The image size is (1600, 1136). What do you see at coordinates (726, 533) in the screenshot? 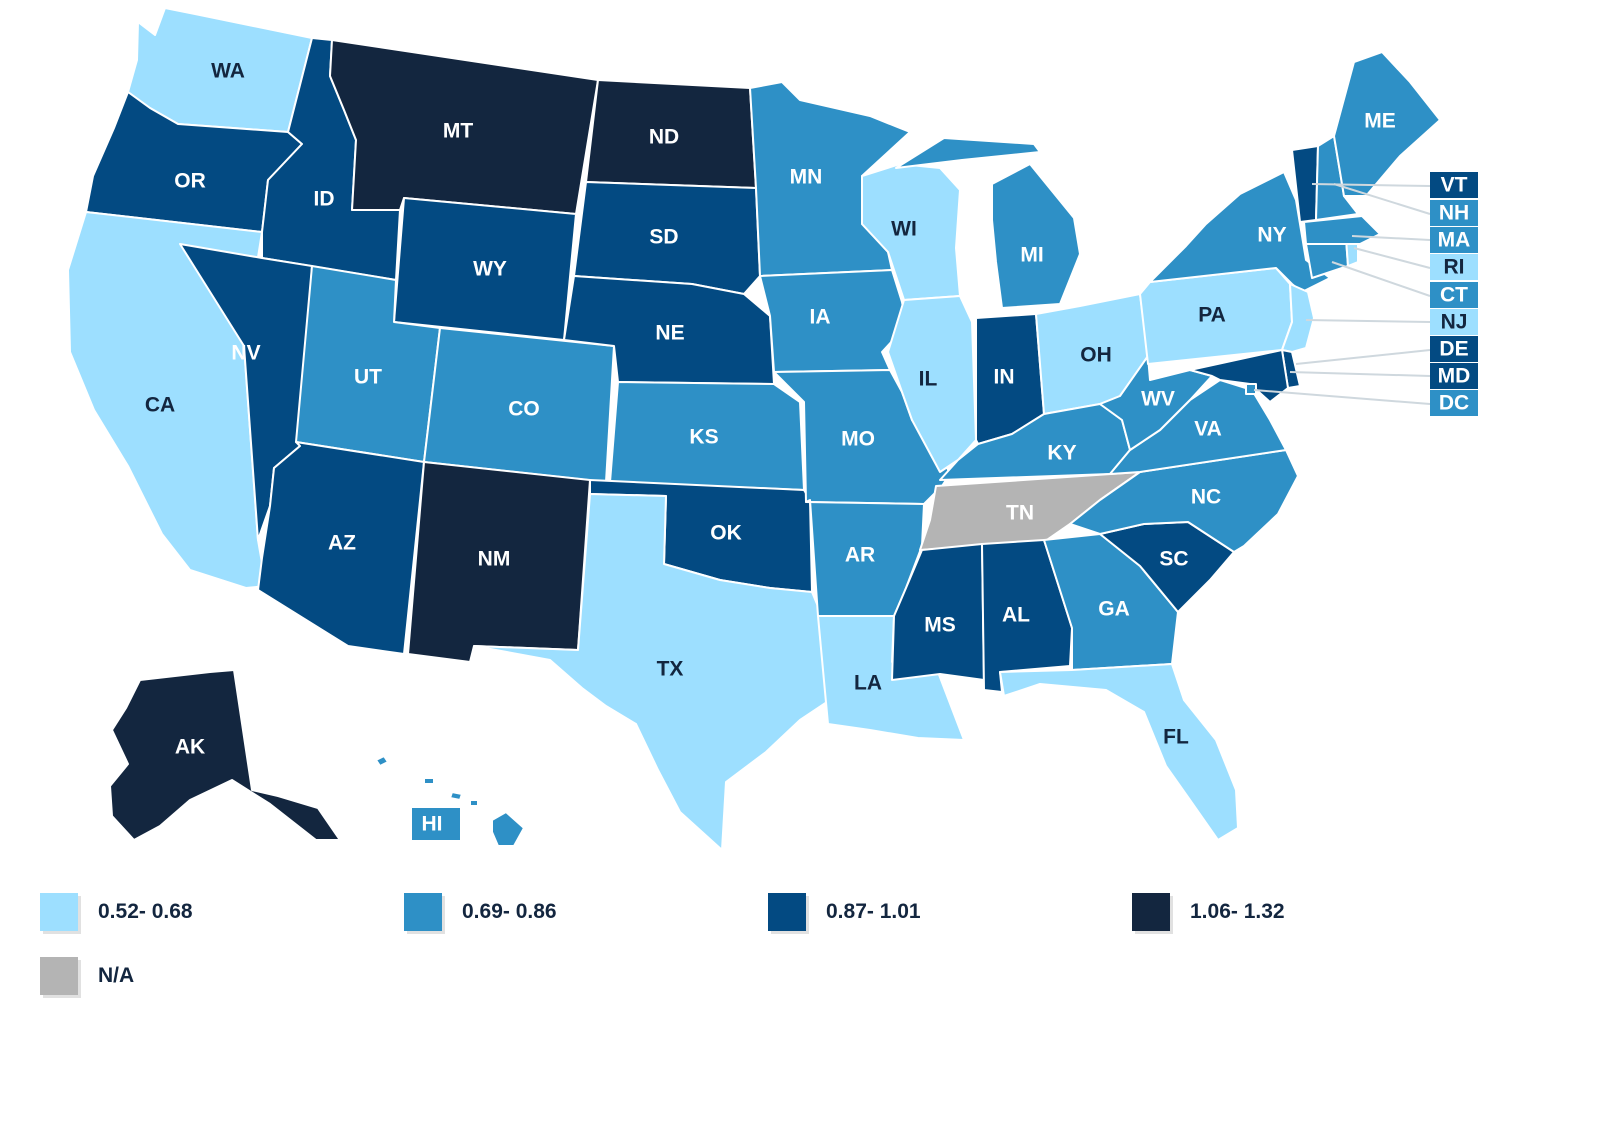
I see `label-OK: OK` at bounding box center [726, 533].